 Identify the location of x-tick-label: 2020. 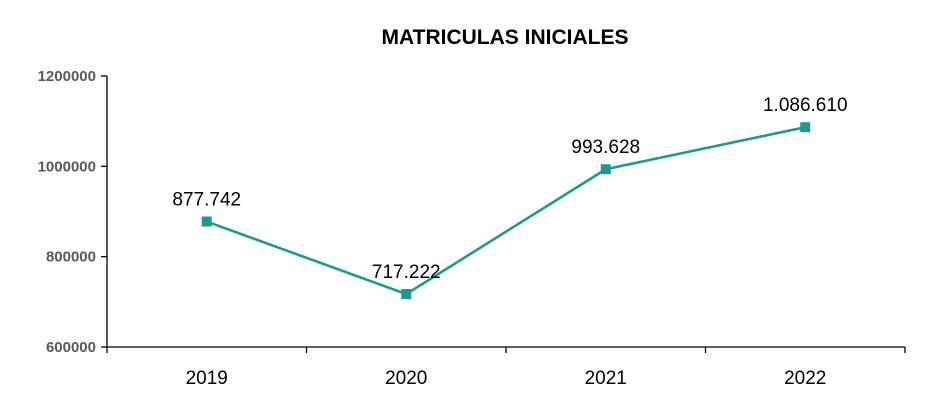
(406, 378).